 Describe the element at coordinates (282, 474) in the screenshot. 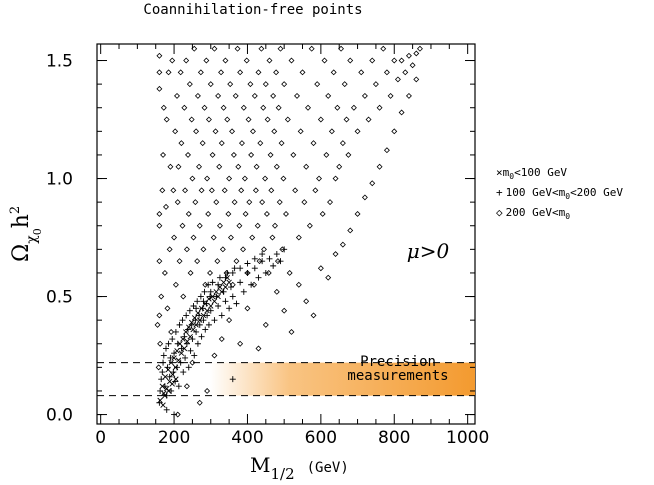

I see `xlabel-sub: 1/2` at that location.